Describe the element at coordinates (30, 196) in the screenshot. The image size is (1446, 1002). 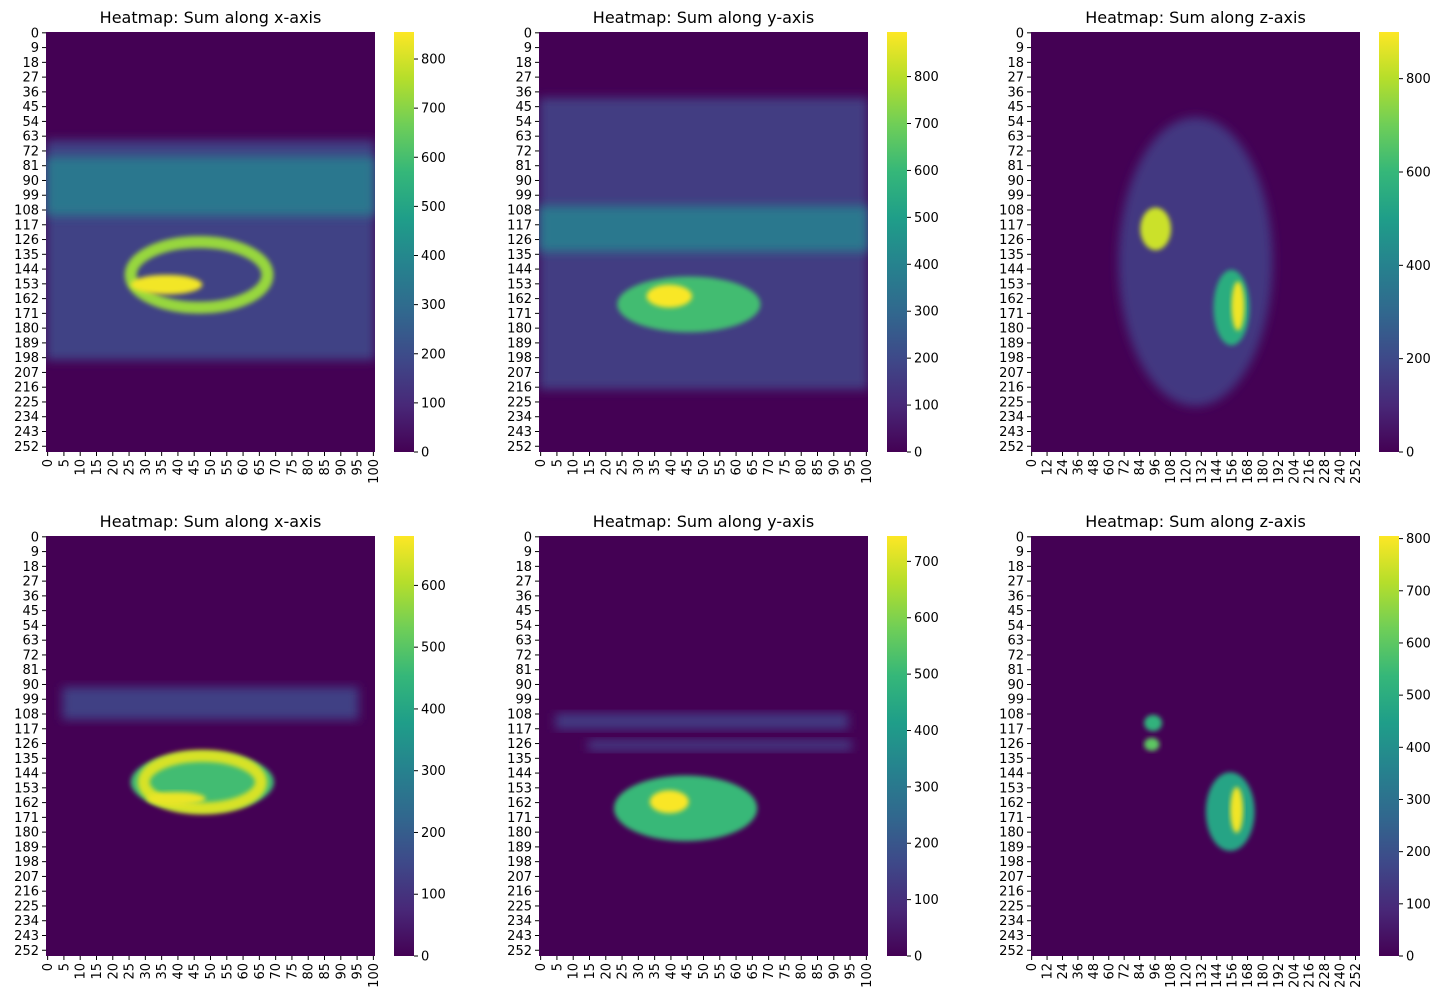
I see `y-tick-label: 99` at that location.